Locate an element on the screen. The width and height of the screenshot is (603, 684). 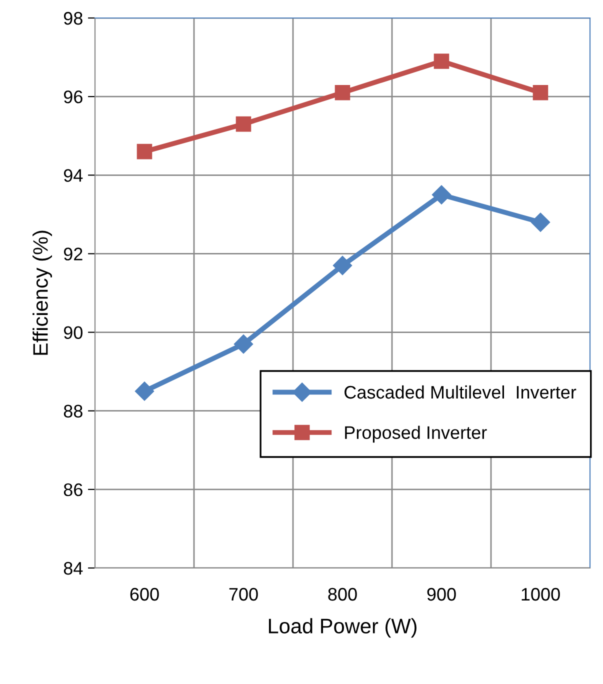
x-tick-label: 800 is located at coordinates (342, 594).